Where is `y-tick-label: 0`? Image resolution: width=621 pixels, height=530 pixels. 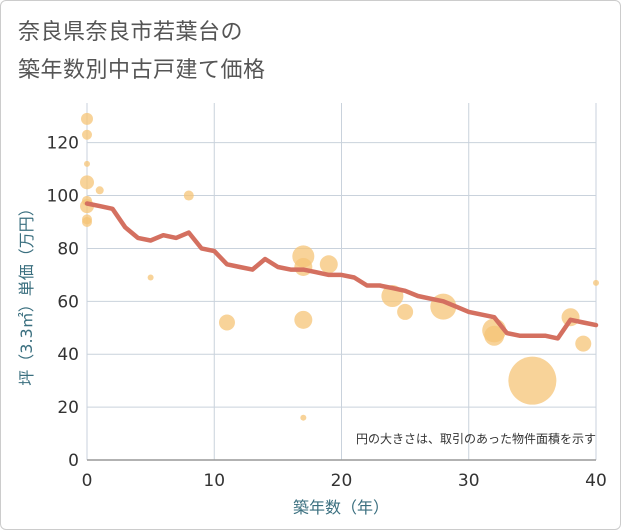
y-tick-label: 0 is located at coordinates (73, 461).